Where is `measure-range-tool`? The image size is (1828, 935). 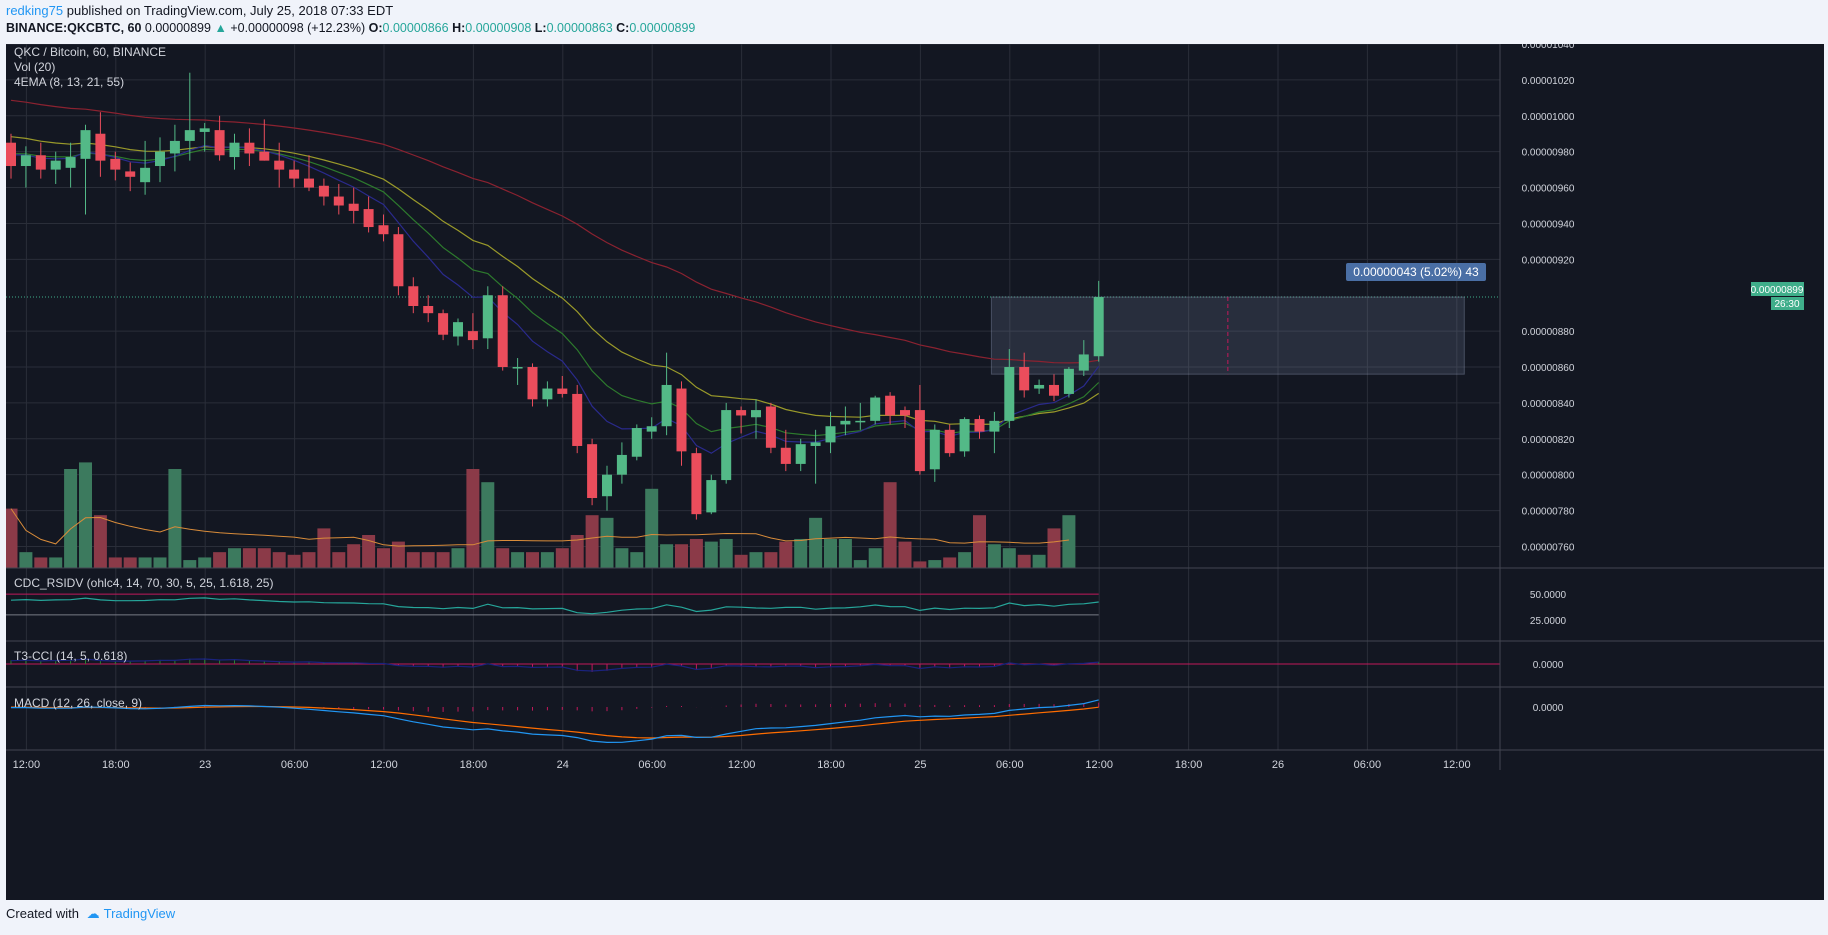
measure-range-tool is located at coordinates (1227, 335).